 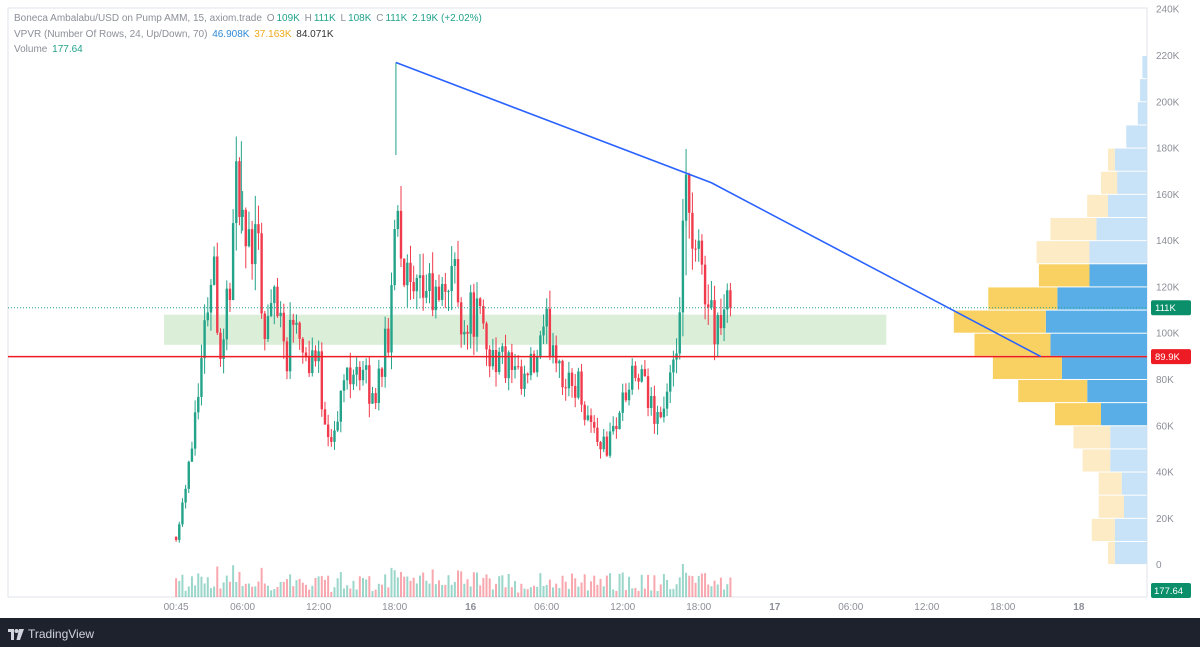 What do you see at coordinates (51, 634) in the screenshot?
I see `tradingview-logo: TradingView` at bounding box center [51, 634].